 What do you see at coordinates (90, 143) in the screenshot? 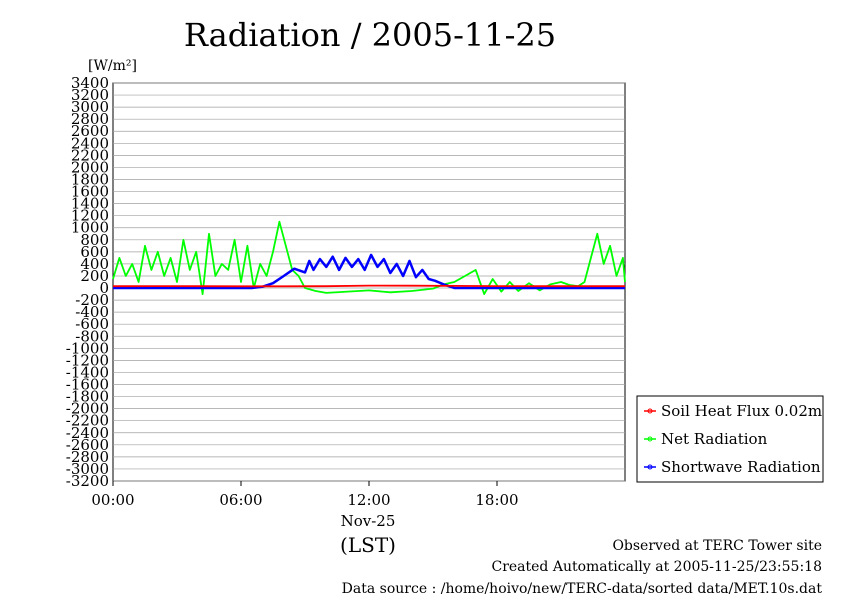
I see `y-tick-label: 2400` at bounding box center [90, 143].